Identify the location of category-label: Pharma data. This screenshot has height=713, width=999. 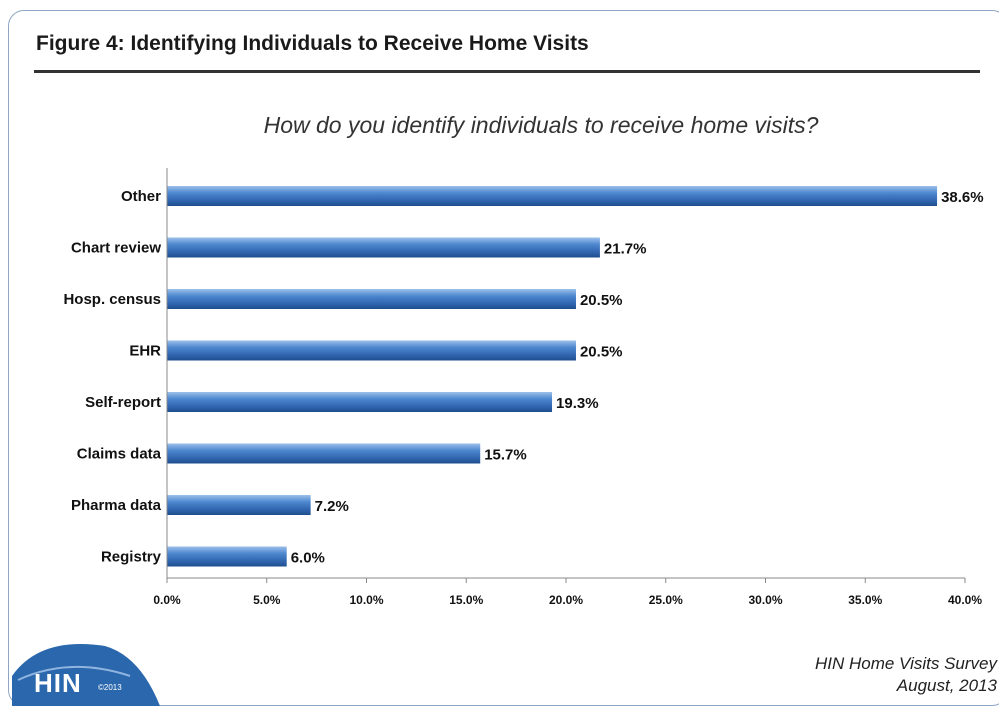
(116, 505).